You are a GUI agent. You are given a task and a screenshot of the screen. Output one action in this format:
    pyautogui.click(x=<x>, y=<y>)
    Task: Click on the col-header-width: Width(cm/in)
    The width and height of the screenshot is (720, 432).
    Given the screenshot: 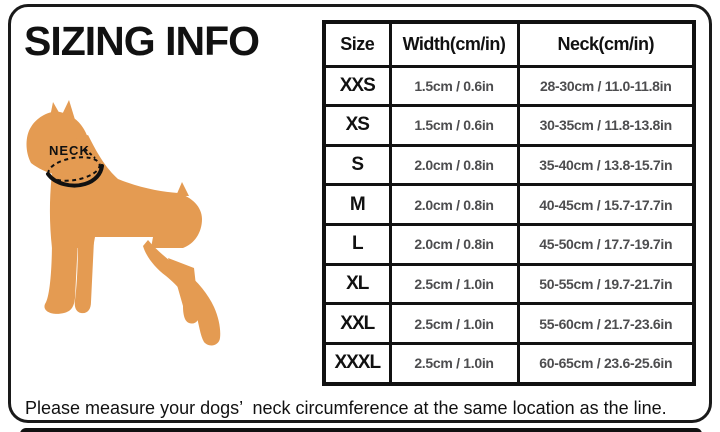 What is the action you would take?
    pyautogui.click(x=454, y=44)
    